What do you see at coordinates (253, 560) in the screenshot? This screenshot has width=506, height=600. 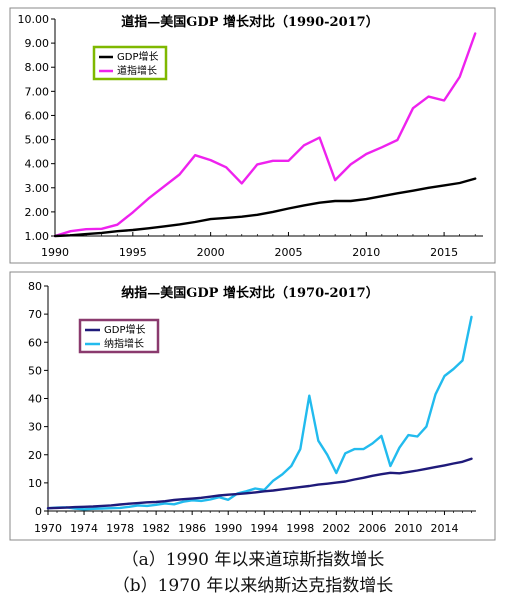 I see `caption-a: （a）1990 年以来道琼斯指数增长` at bounding box center [253, 560].